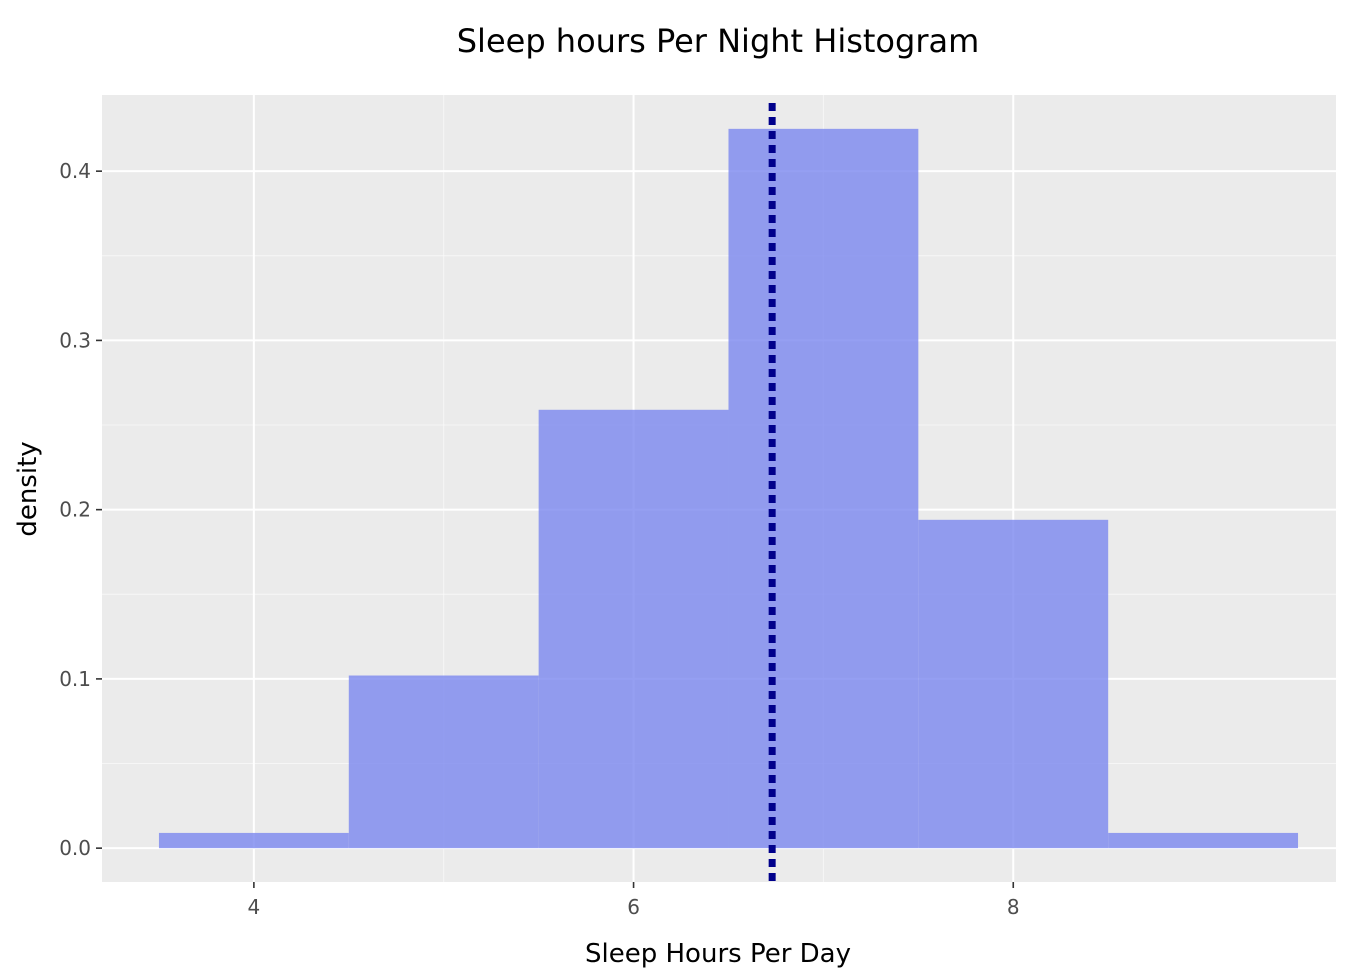  Describe the element at coordinates (75, 848) in the screenshot. I see `y-tick-label: 0.0` at that location.